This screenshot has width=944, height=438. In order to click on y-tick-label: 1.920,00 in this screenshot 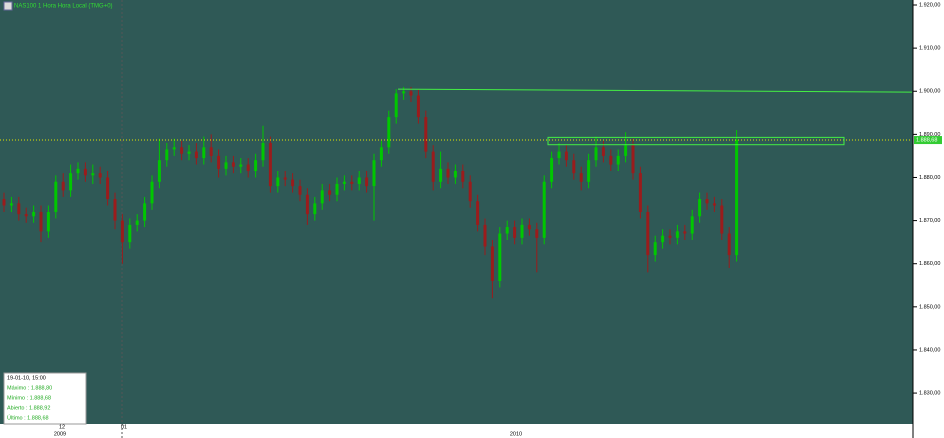, I will do `click(929, 5)`.